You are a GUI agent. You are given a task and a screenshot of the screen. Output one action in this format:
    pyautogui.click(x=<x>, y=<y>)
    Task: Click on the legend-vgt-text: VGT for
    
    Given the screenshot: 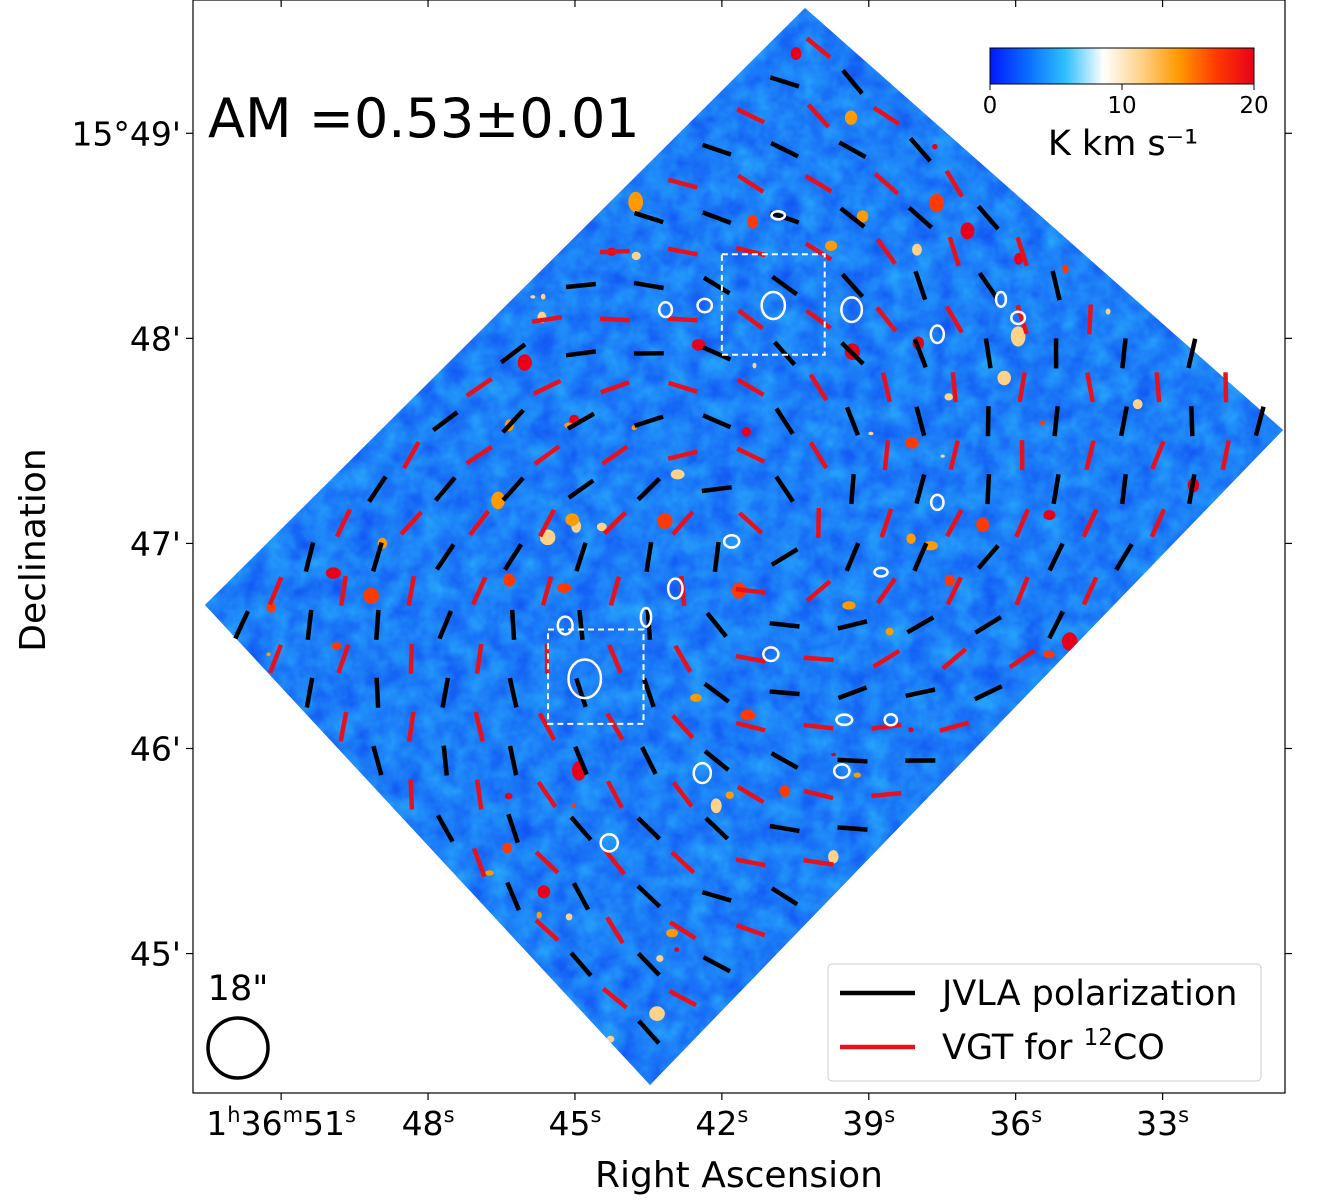 What is the action you would take?
    pyautogui.click(x=1013, y=1048)
    